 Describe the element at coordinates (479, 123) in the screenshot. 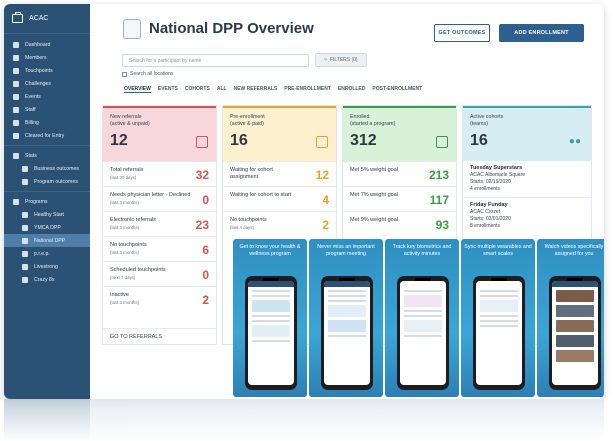

I see `card-subtitle: (teams)` at that location.